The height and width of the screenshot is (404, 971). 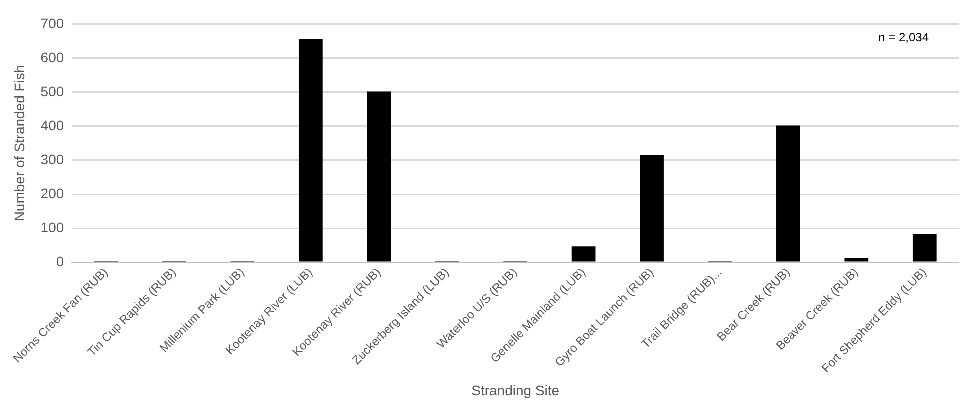 What do you see at coordinates (60, 261) in the screenshot?
I see `y-tick-label: 0` at bounding box center [60, 261].